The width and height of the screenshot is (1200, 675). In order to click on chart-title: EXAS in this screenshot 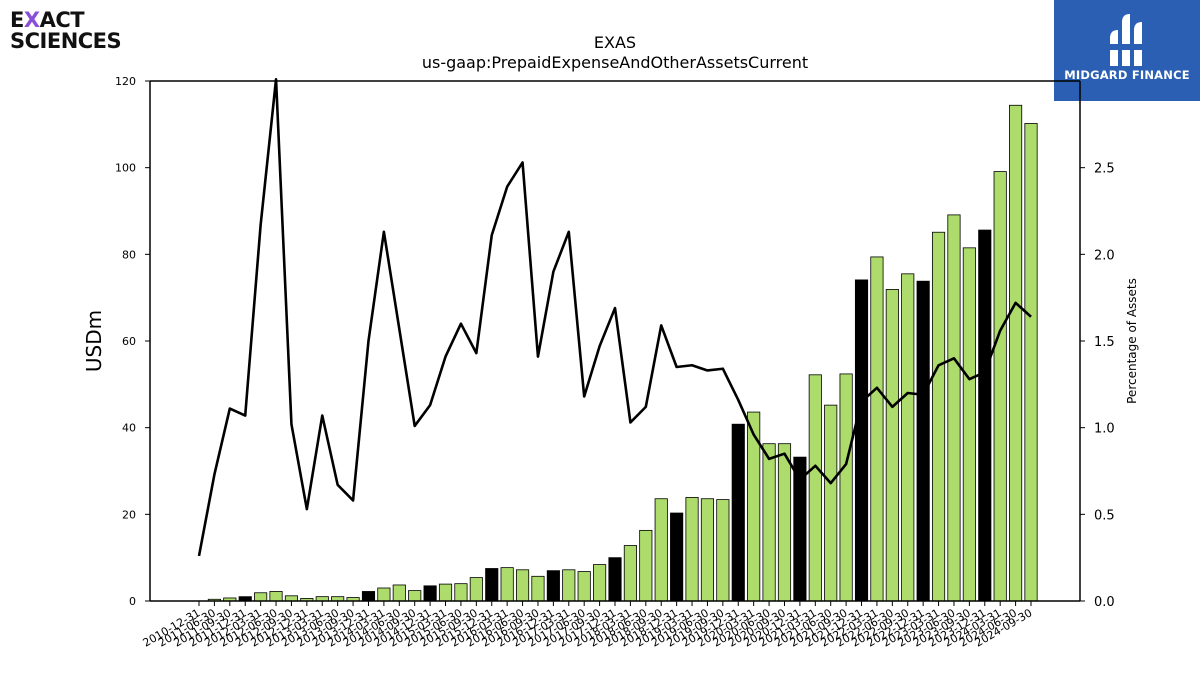, I will do `click(615, 42)`.